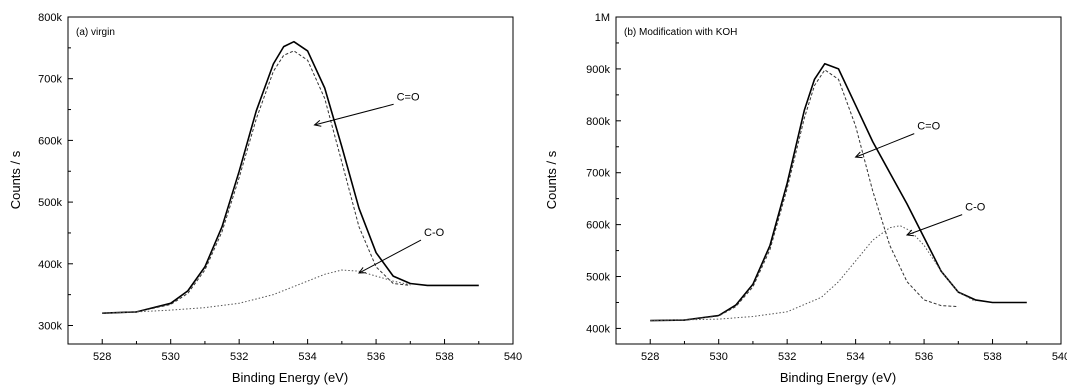 This screenshot has height=387, width=1067. I want to click on y-axis-ticks: 300k 400k 500k 600k 700k 800k, so click(55, 172).